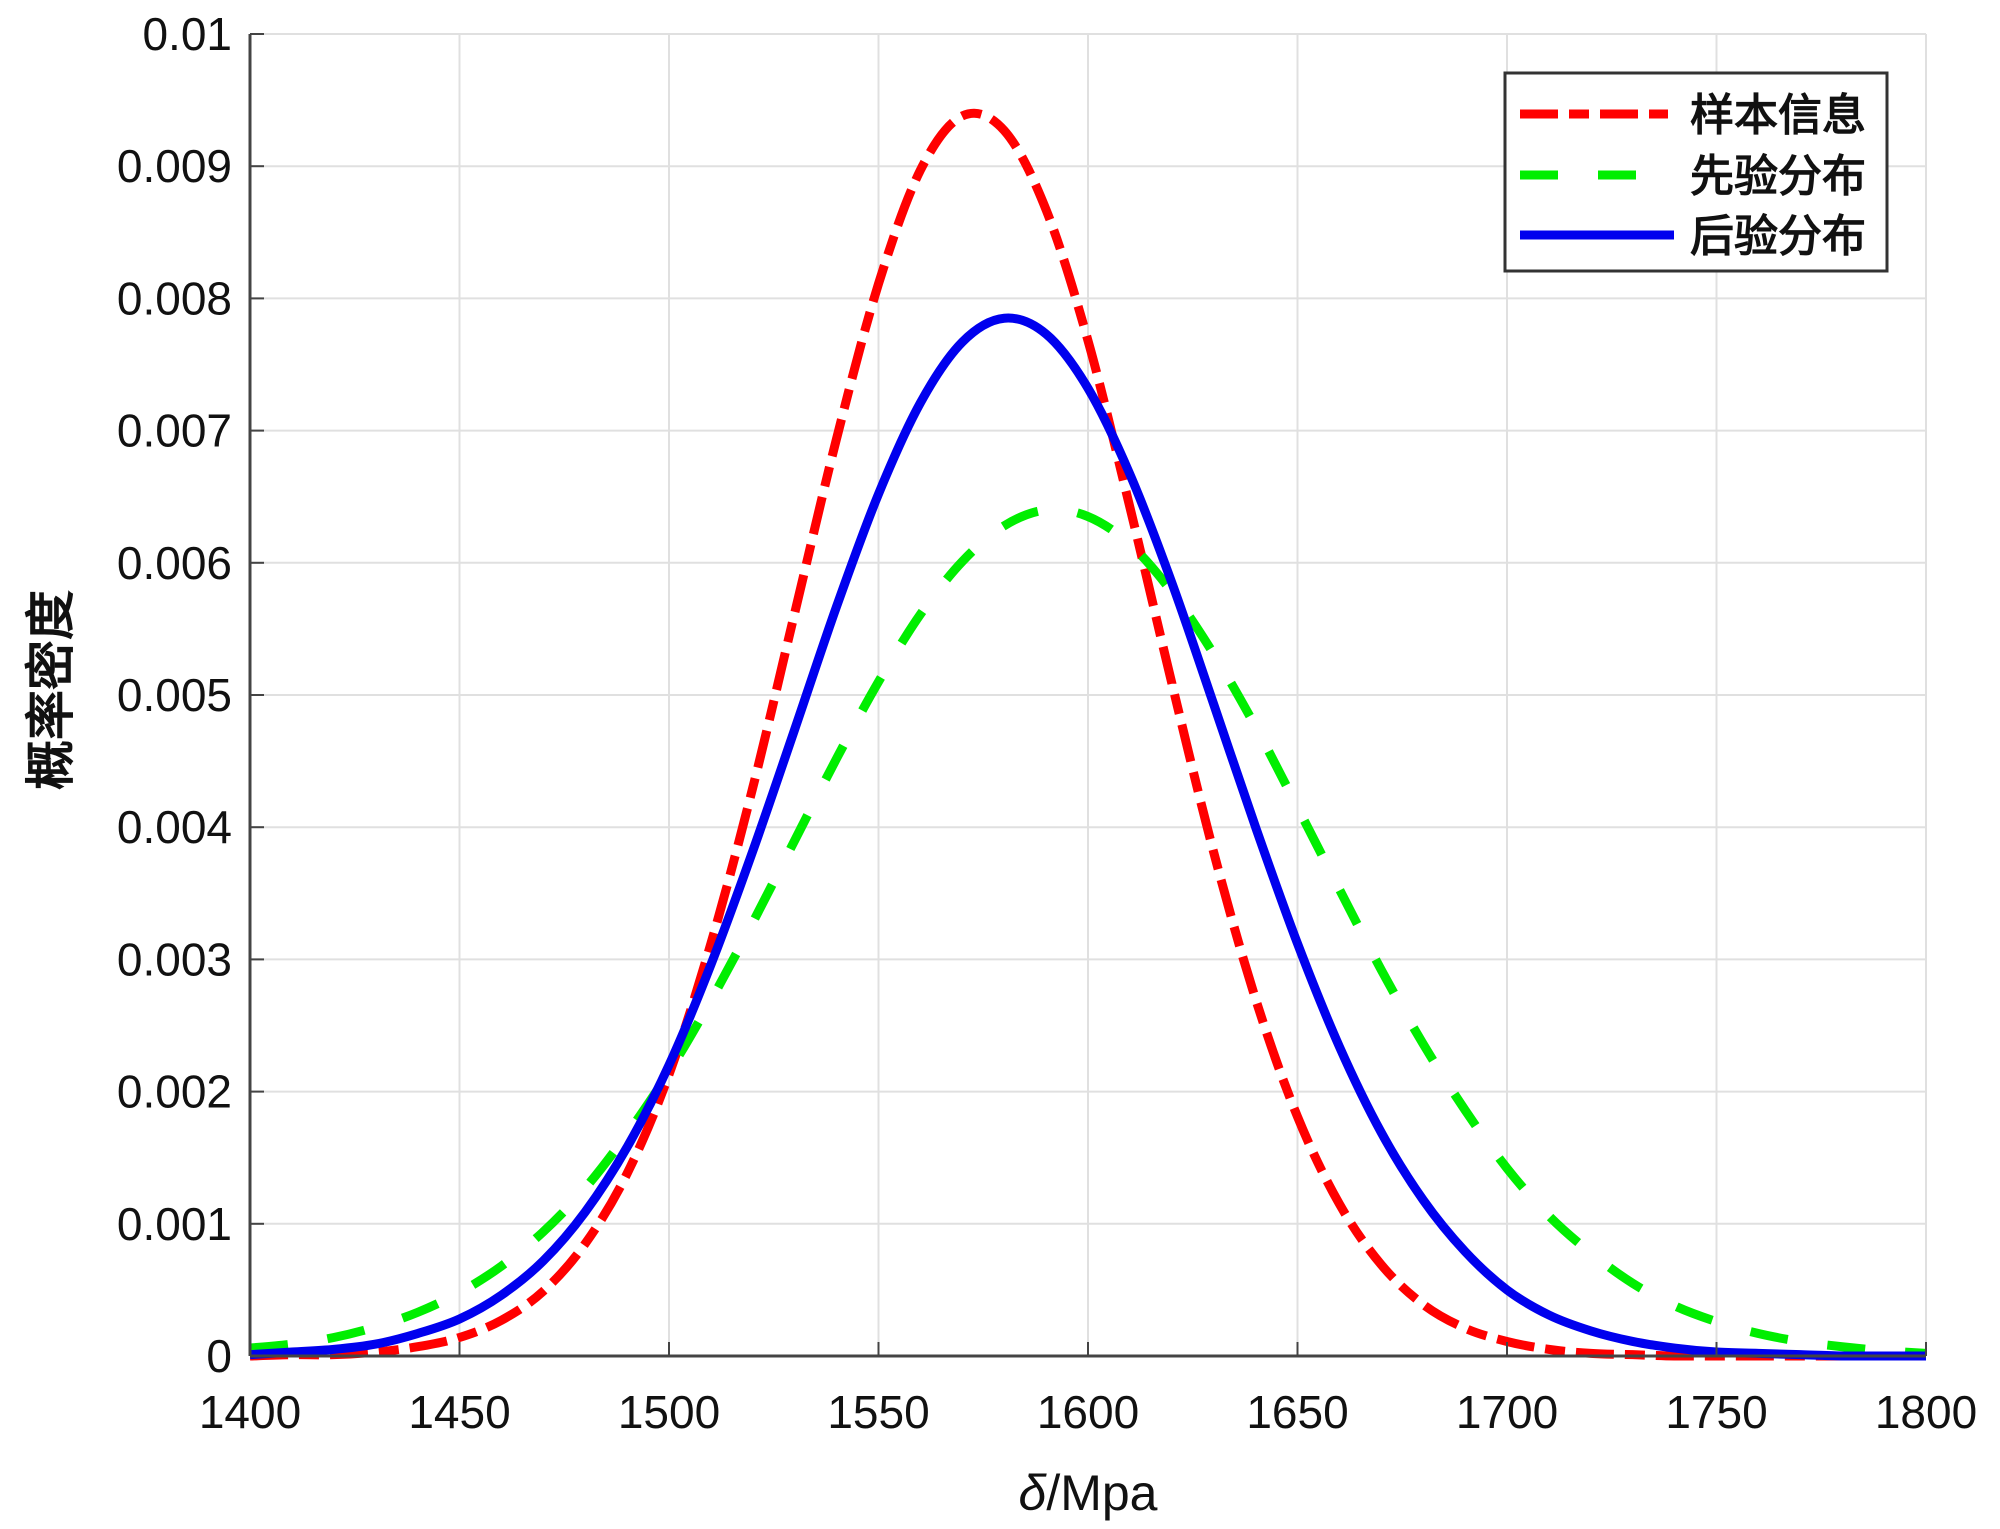 The image size is (2000, 1529). What do you see at coordinates (174, 431) in the screenshot?
I see `y-tick-label: 0.007` at bounding box center [174, 431].